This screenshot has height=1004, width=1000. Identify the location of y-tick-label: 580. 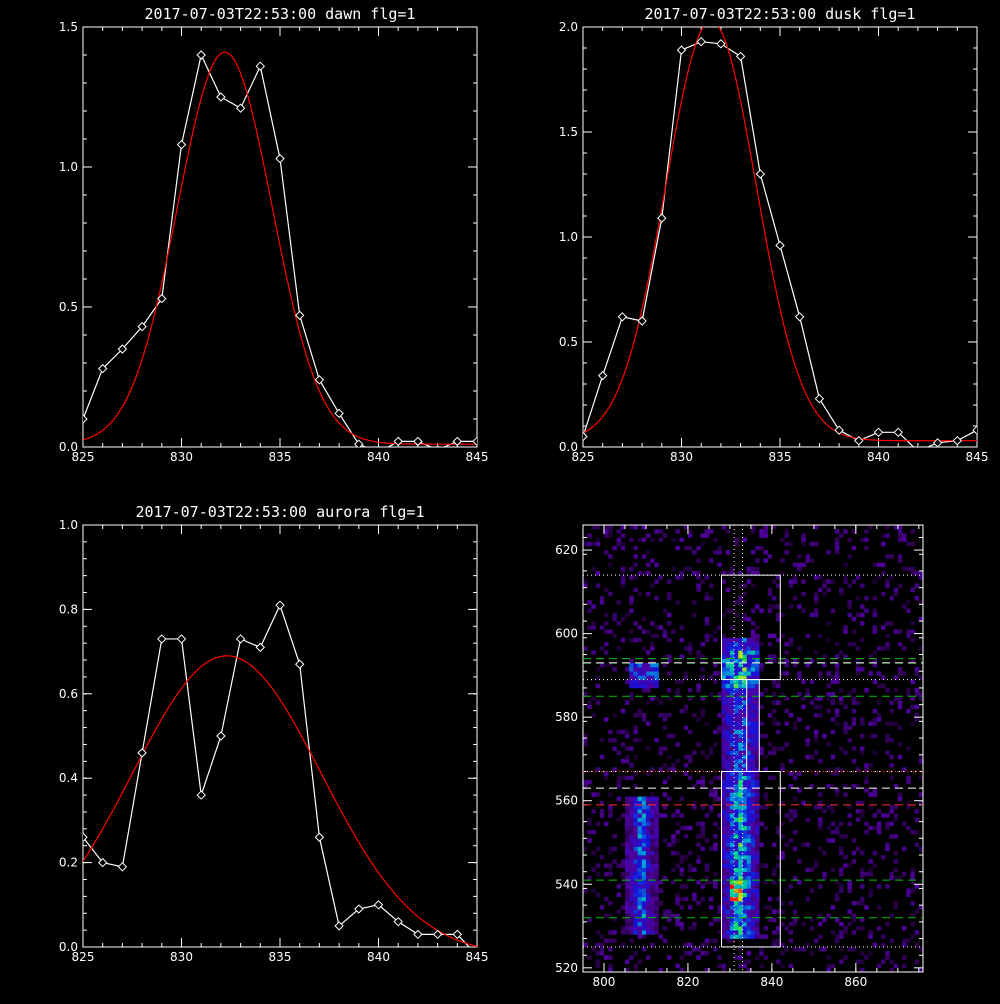
(566, 717).